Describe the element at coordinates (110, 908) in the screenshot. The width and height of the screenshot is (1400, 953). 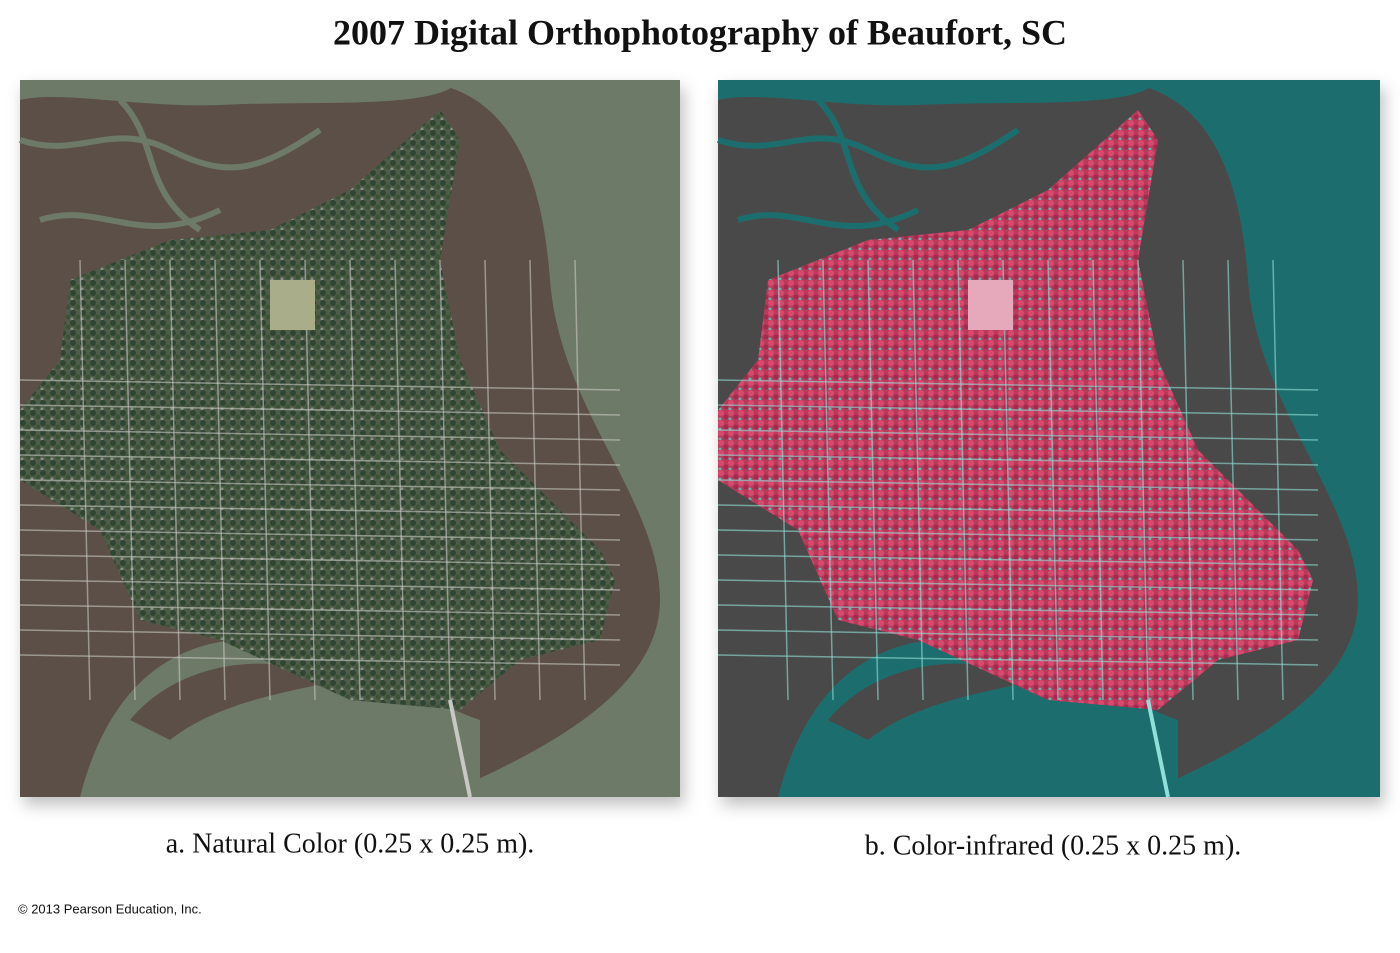
I see `copyright: © 2013 Pearson Education, Inc.` at that location.